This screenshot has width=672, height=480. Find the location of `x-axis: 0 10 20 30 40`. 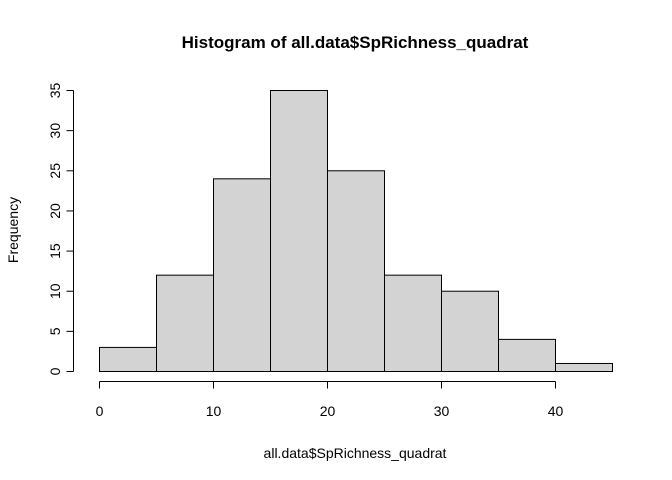

x-axis: 0 10 20 30 40 is located at coordinates (330, 400).